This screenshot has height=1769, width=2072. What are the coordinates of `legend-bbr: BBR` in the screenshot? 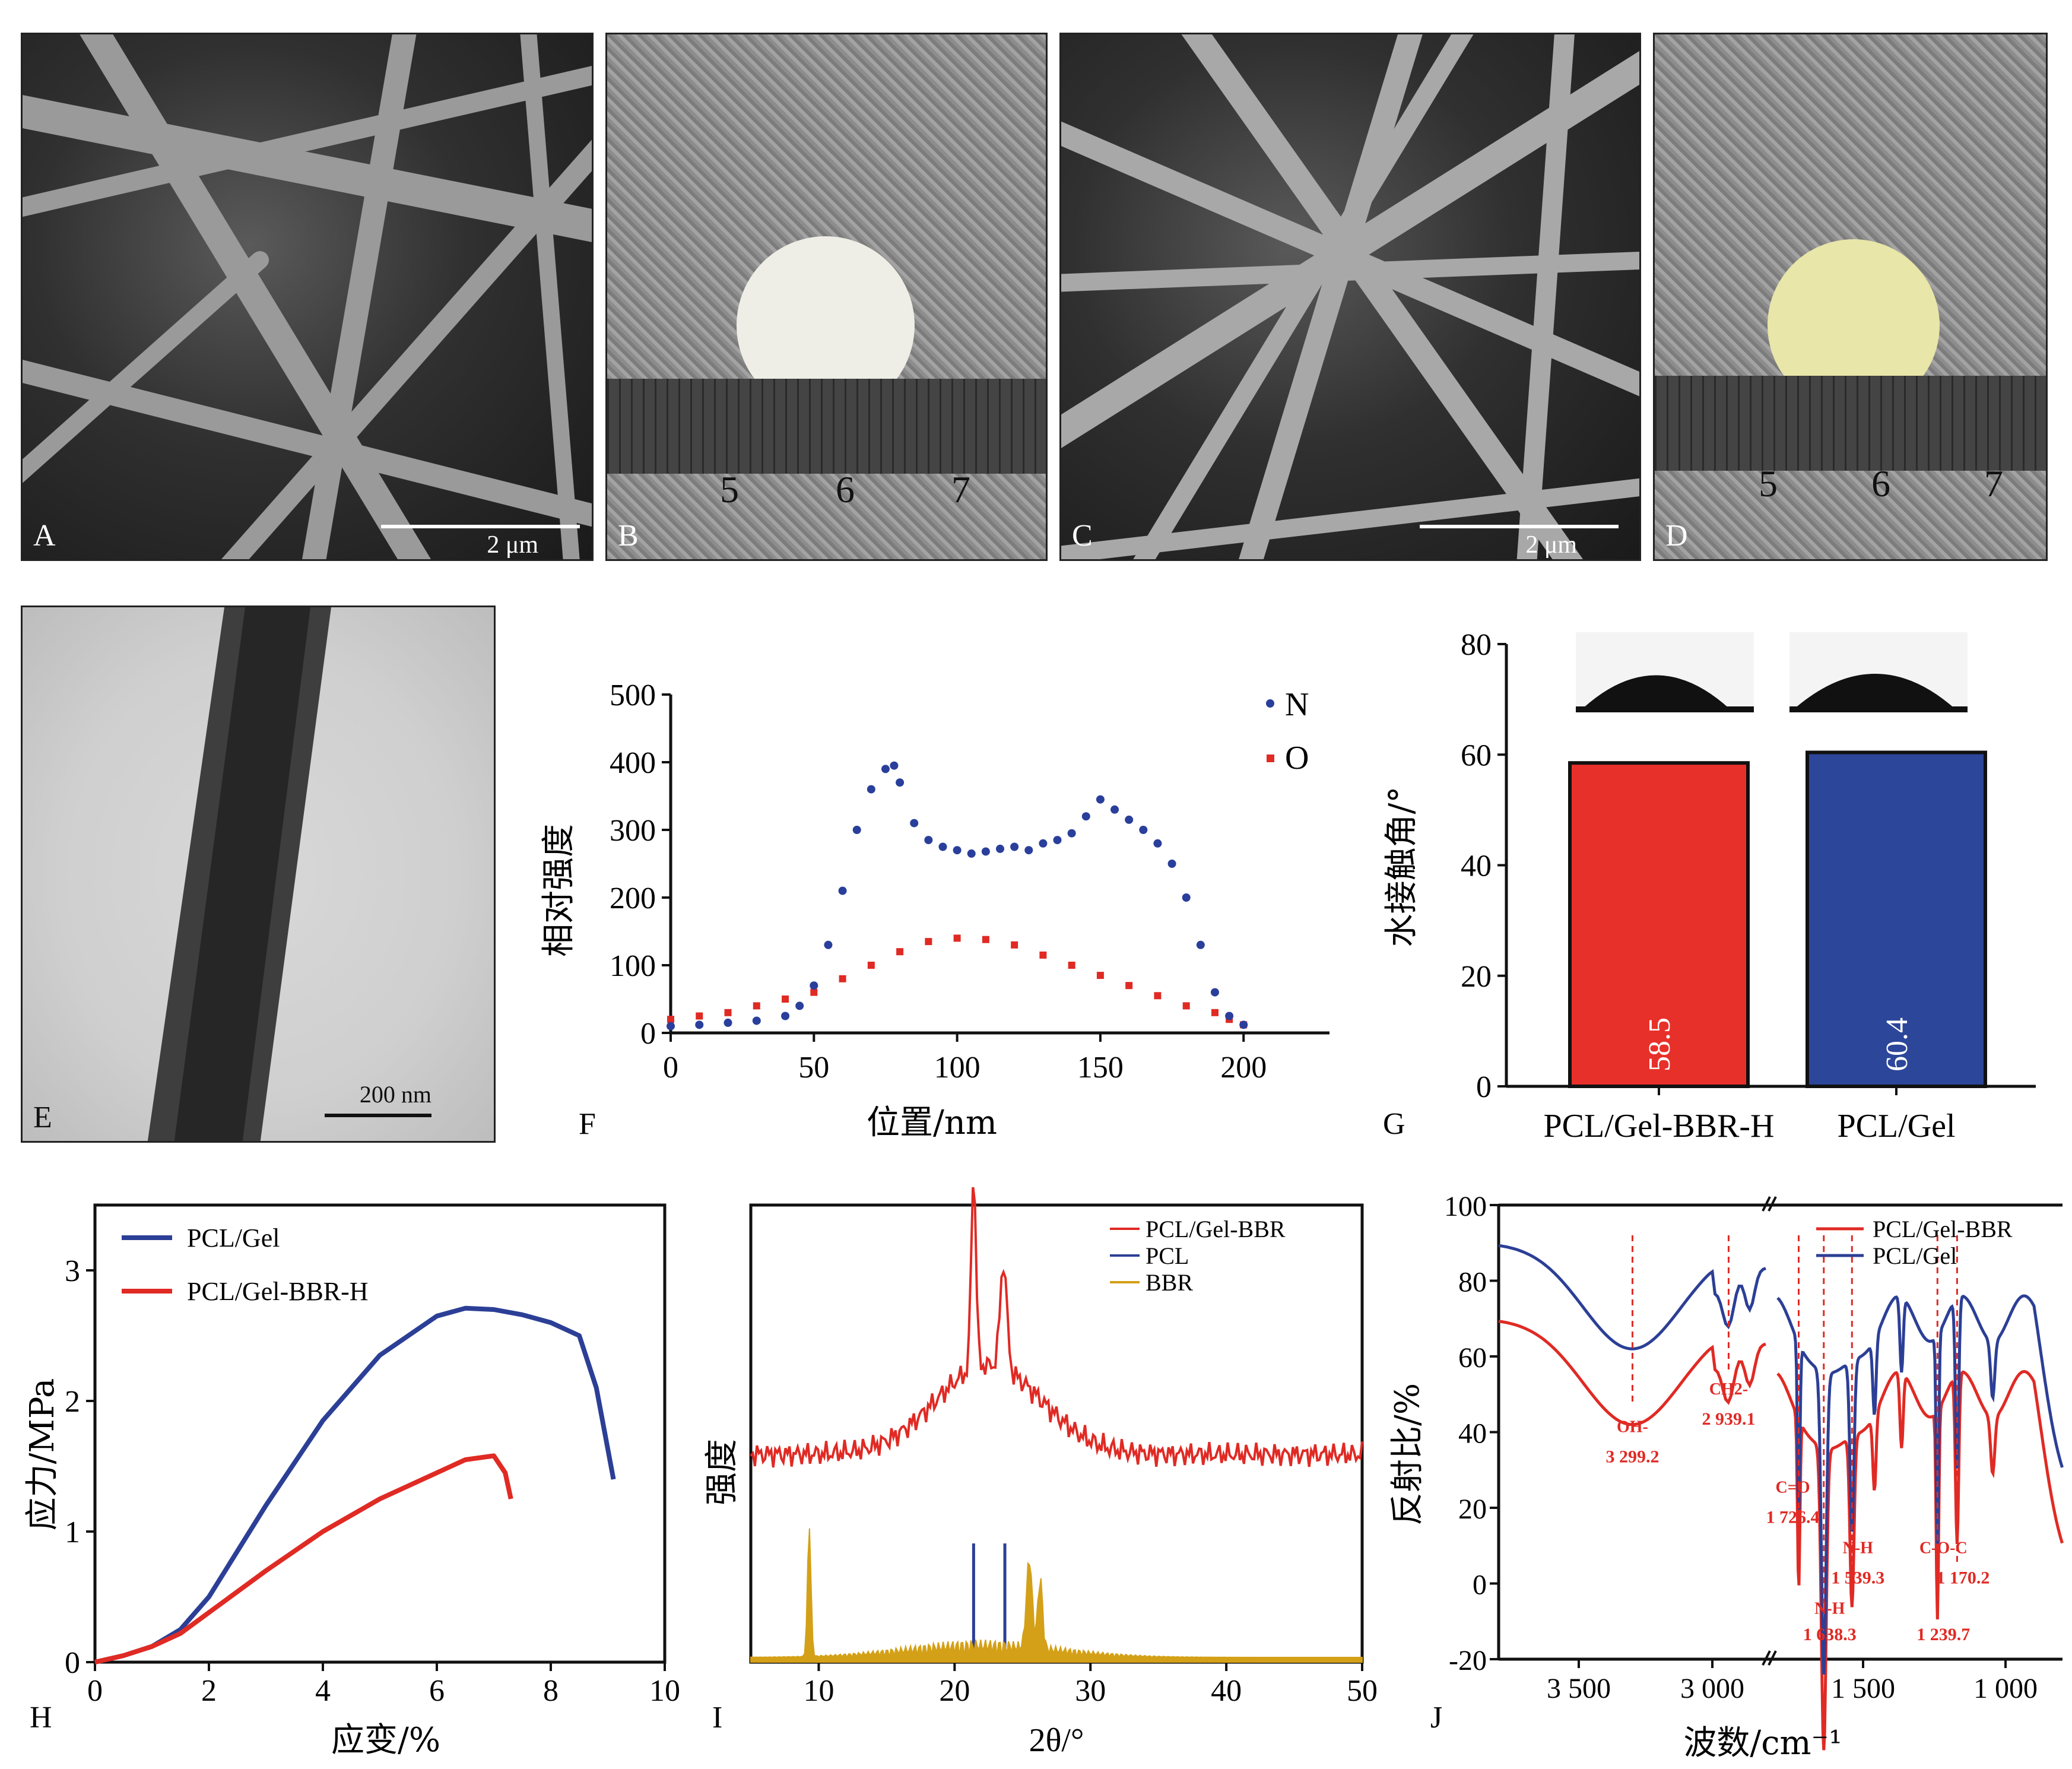 It's located at (1169, 1282).